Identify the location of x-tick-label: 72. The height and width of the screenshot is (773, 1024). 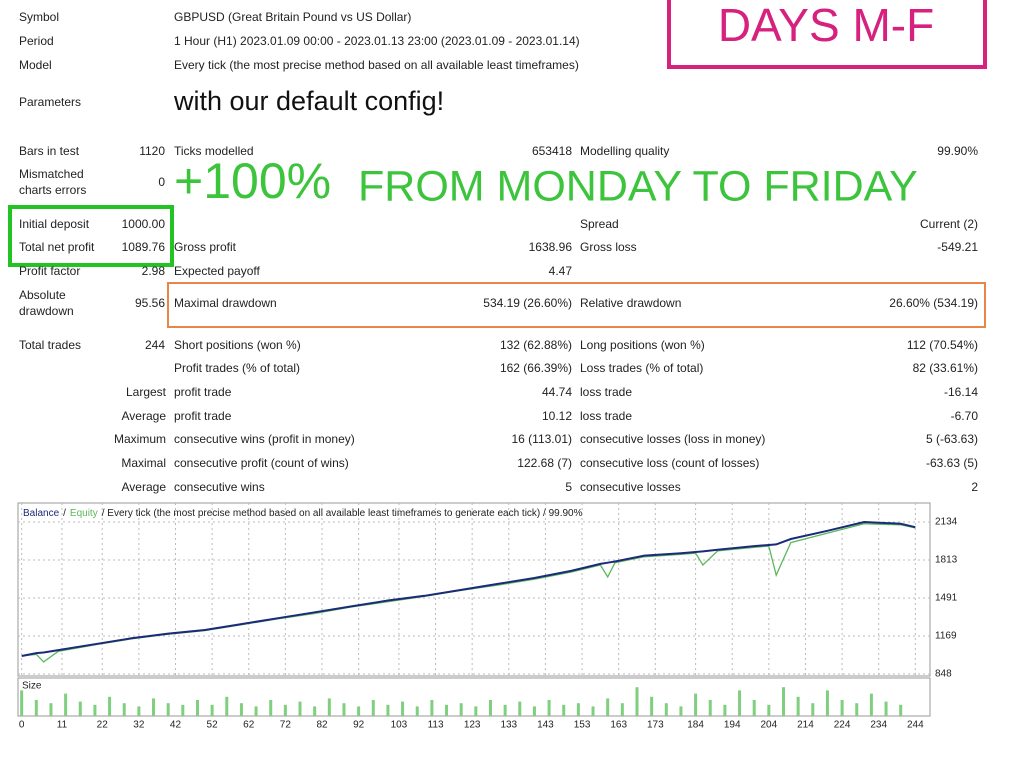
(286, 725).